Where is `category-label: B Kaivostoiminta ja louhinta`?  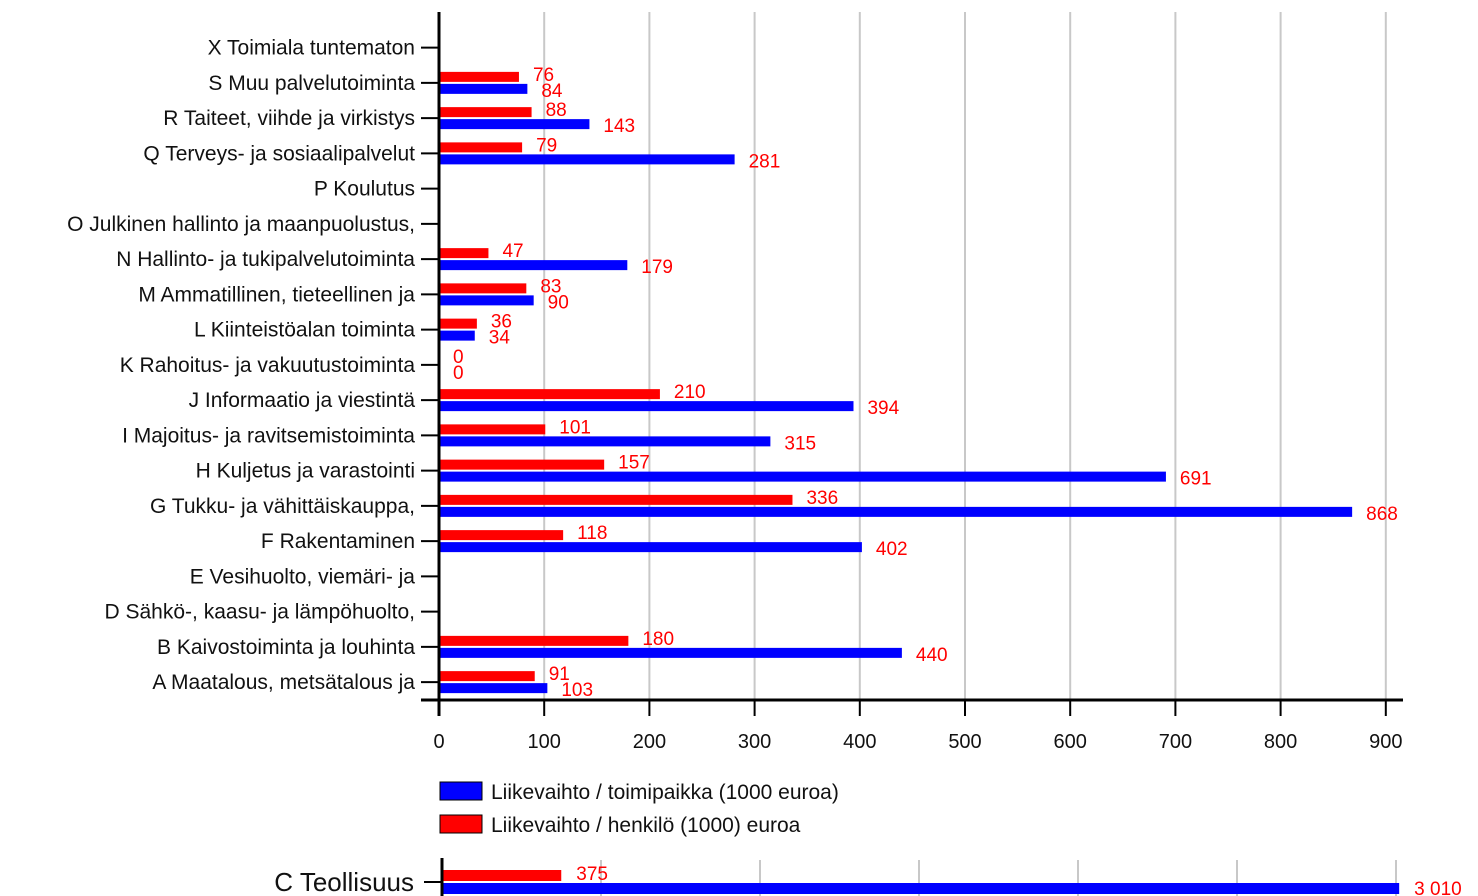 category-label: B Kaivostoiminta ja louhinta is located at coordinates (286, 647).